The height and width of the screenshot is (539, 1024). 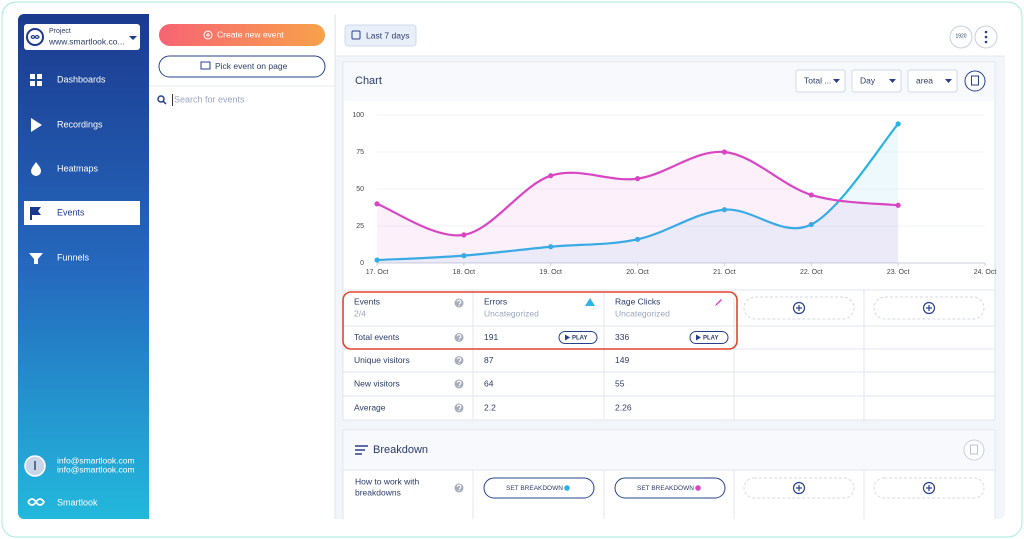 What do you see at coordinates (567, 337) in the screenshot?
I see `play-icon` at bounding box center [567, 337].